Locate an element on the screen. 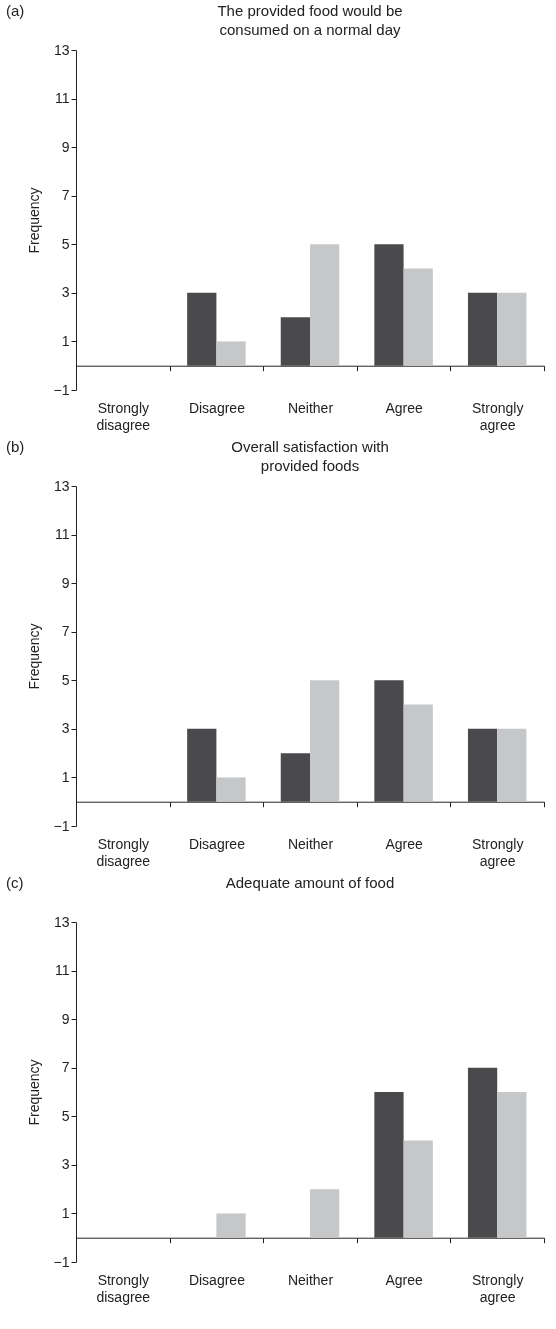 The width and height of the screenshot is (556, 1329). chart-title: Adequate amount of food is located at coordinates (310, 882).